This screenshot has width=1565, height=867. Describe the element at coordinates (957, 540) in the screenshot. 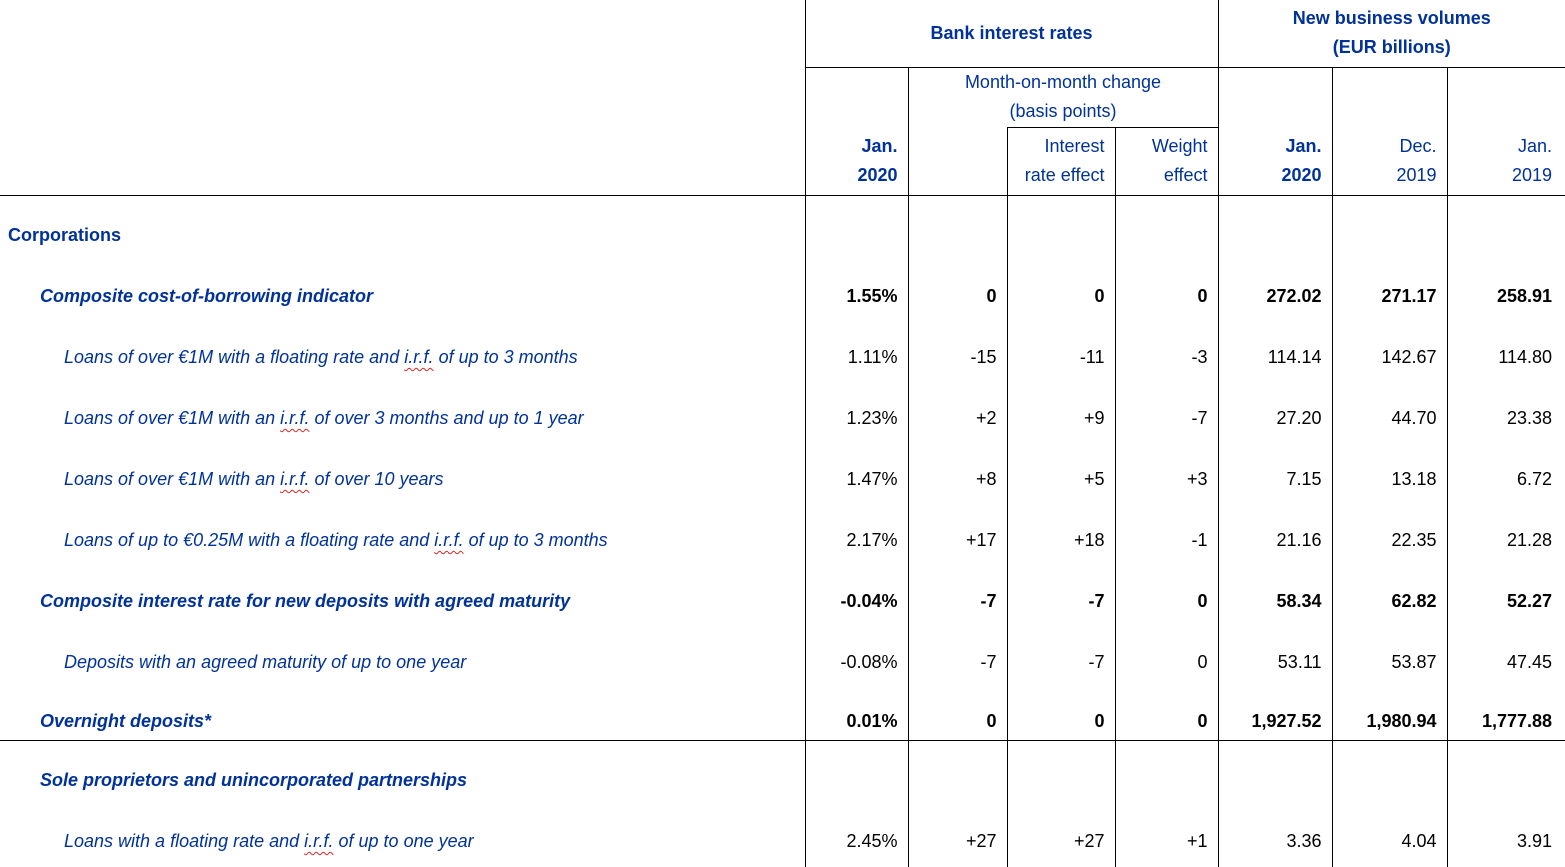

I see `cell-mom-change: +17` at that location.